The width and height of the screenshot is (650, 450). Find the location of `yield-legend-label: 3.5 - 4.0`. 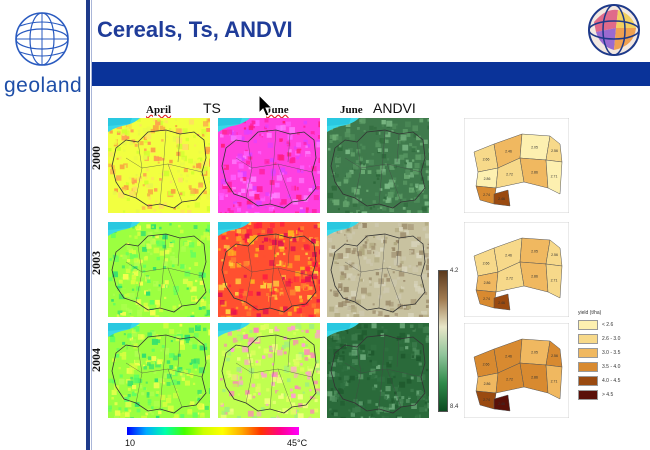

yield-legend-label: 3.5 - 4.0 is located at coordinates (611, 367).